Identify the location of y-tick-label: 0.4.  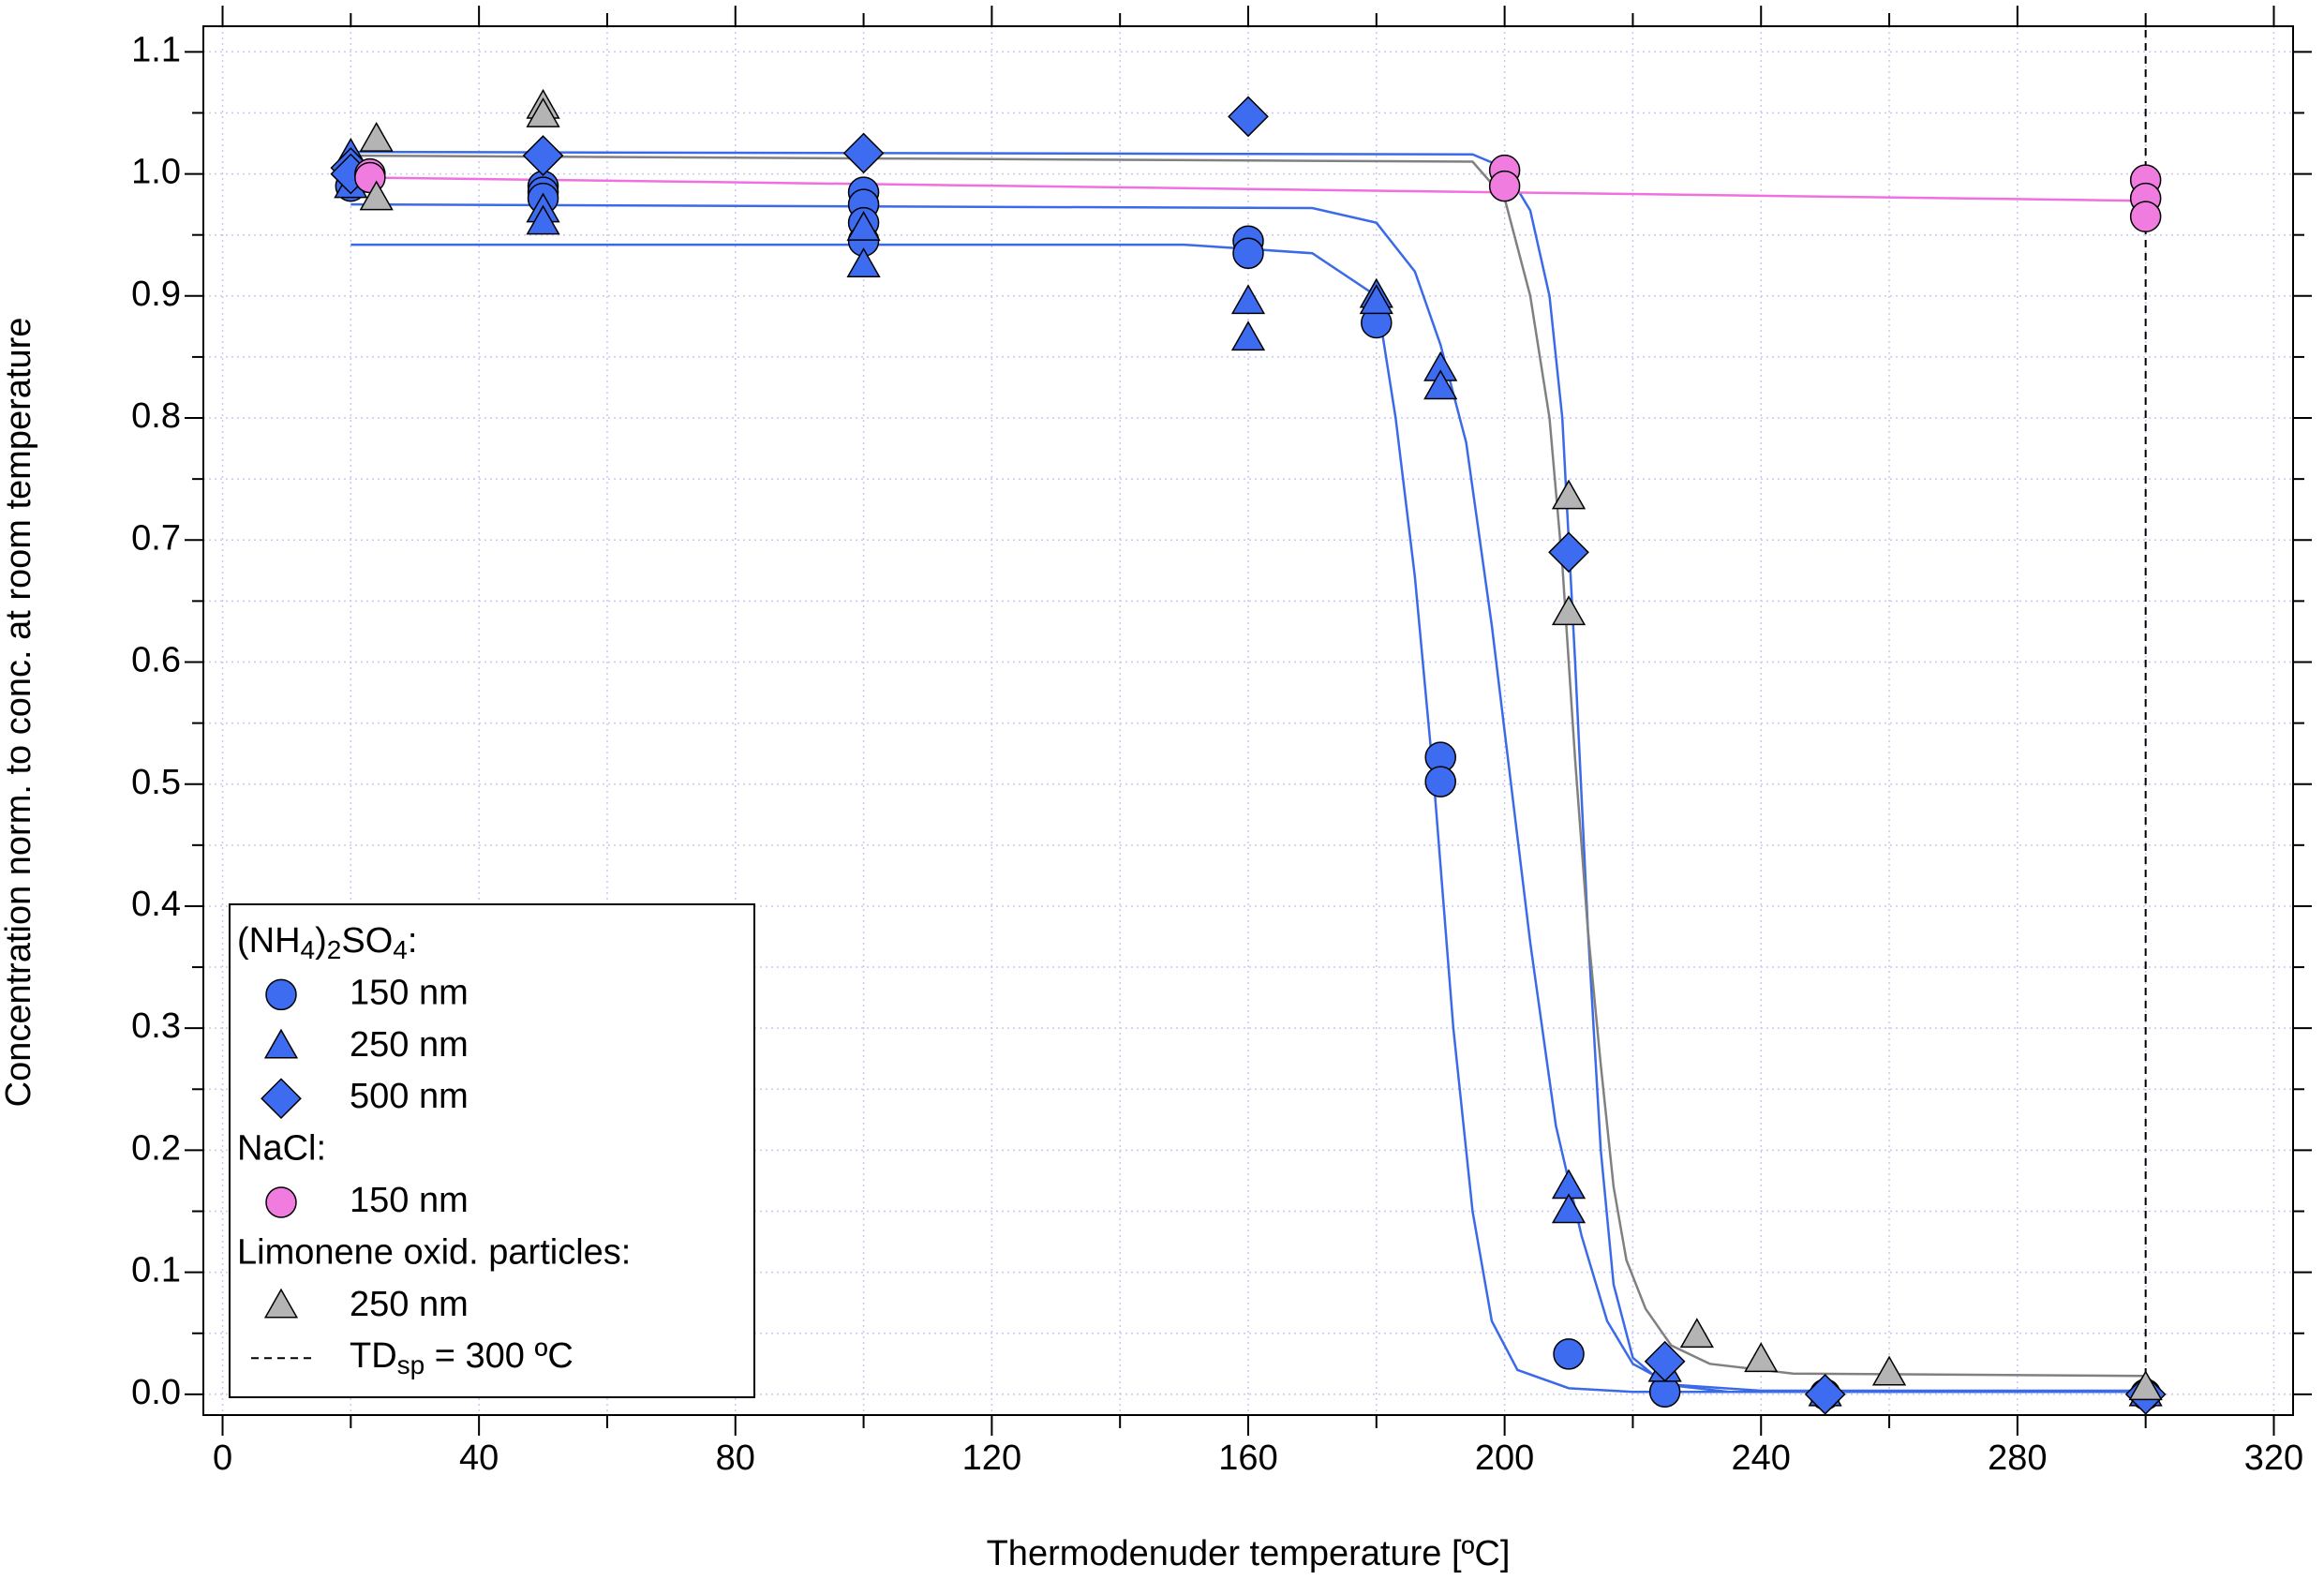
(156, 904).